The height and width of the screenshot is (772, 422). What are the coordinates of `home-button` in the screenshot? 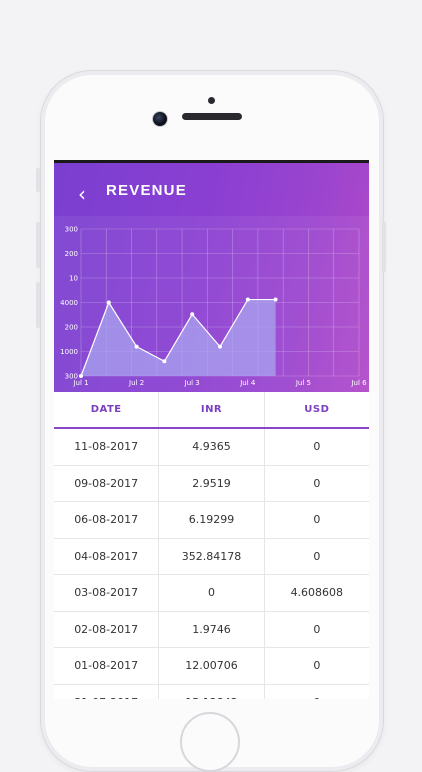 It's located at (210, 742).